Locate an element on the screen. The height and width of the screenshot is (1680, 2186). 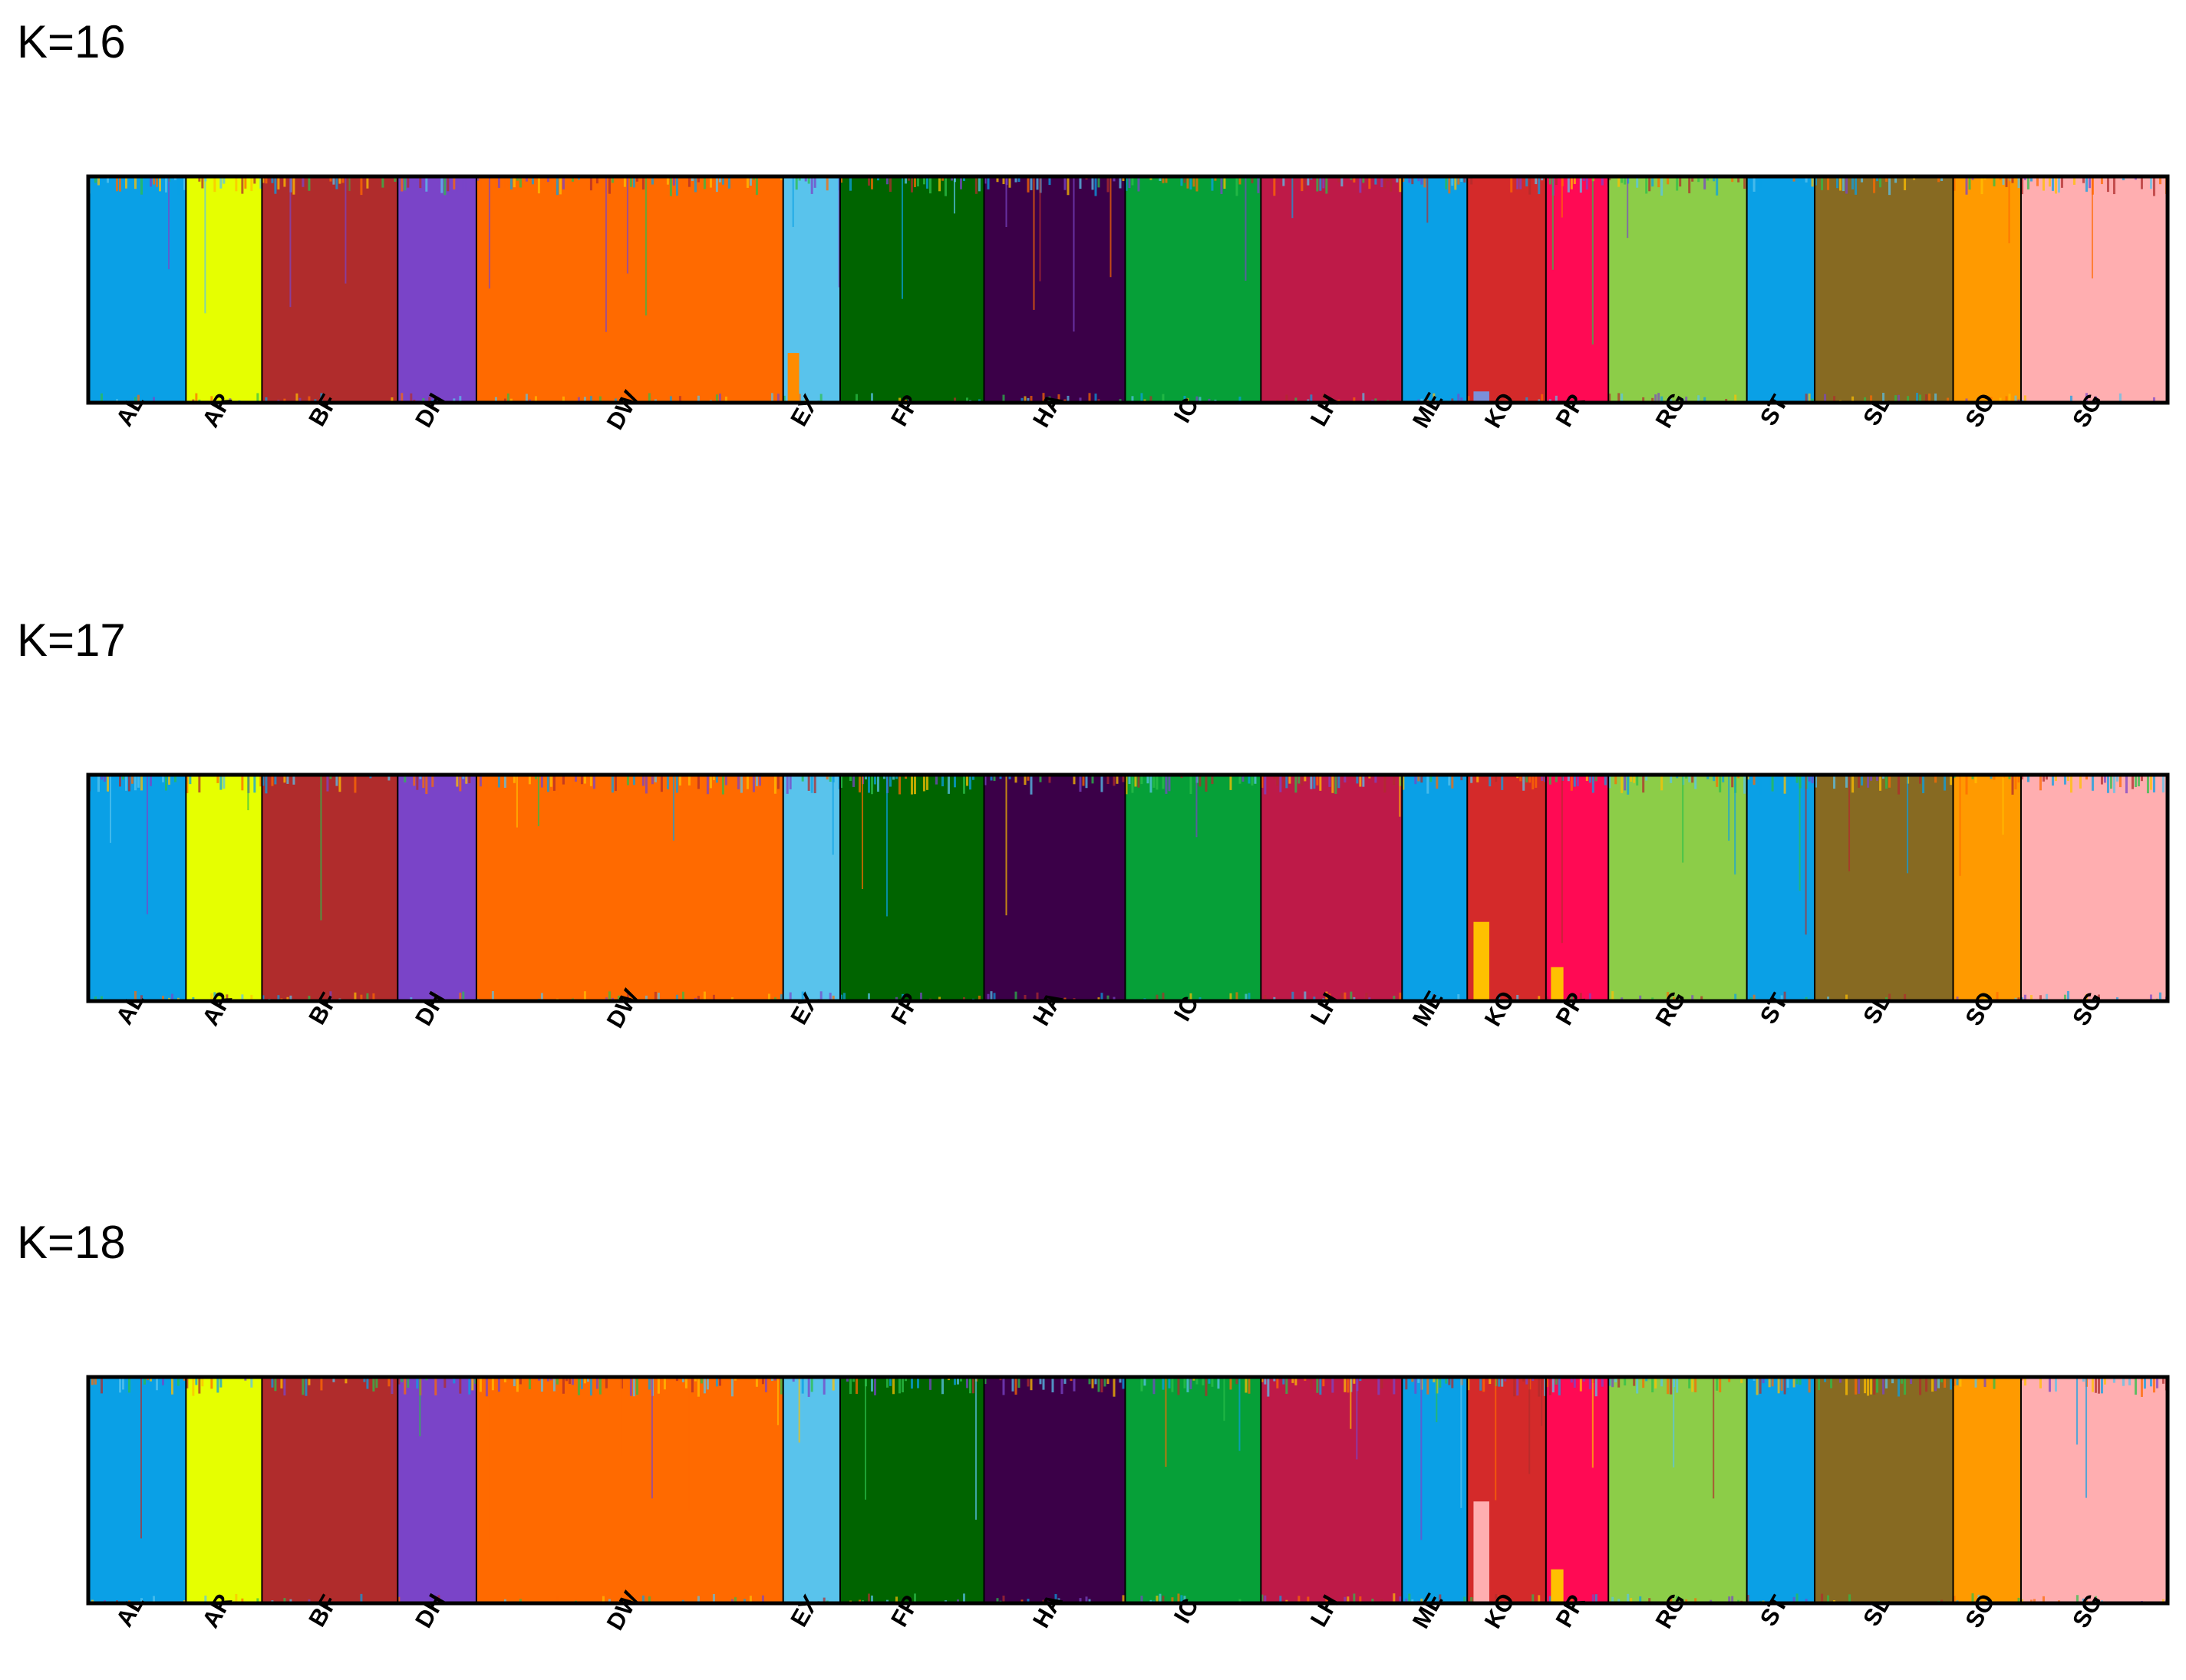
panel-title: K=16 is located at coordinates (71, 42).